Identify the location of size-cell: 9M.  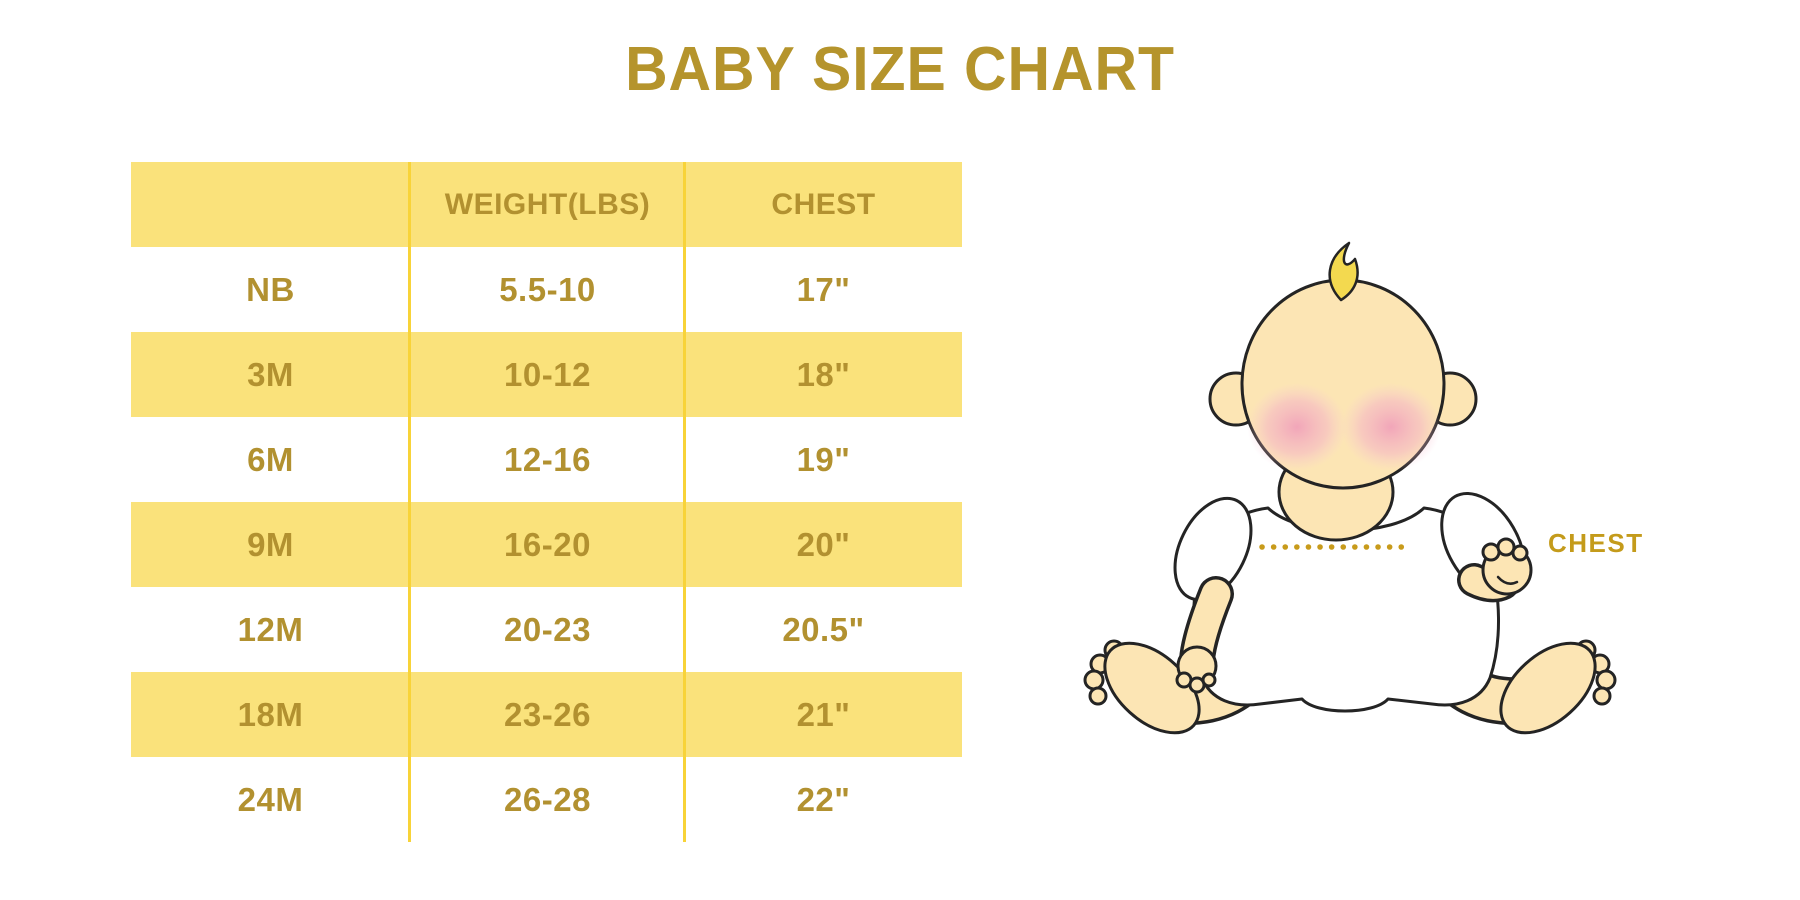
(270, 544).